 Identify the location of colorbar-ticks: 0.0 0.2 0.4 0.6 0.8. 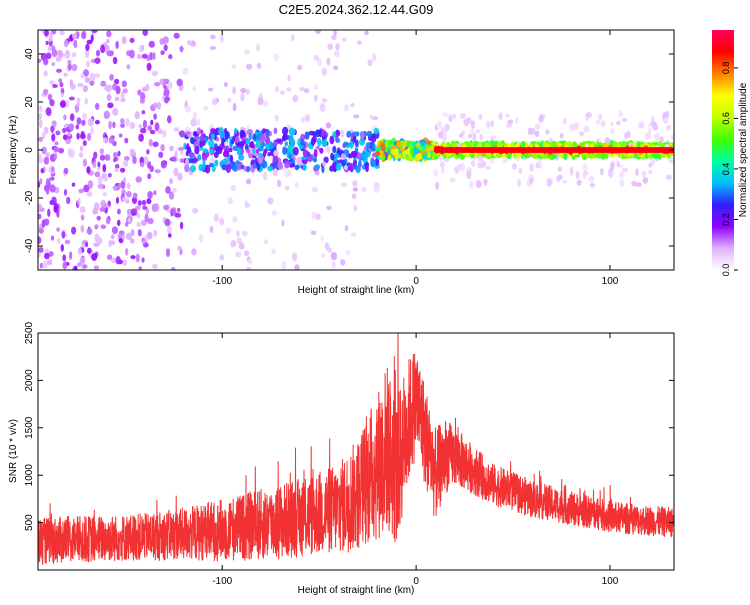
(729, 169).